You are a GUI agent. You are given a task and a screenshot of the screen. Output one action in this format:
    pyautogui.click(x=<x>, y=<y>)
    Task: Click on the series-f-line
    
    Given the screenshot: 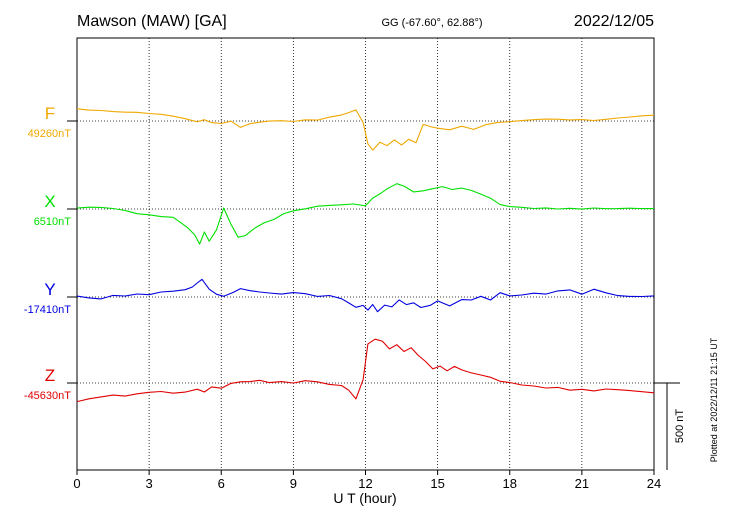 What is the action you would take?
    pyautogui.click(x=365, y=129)
    